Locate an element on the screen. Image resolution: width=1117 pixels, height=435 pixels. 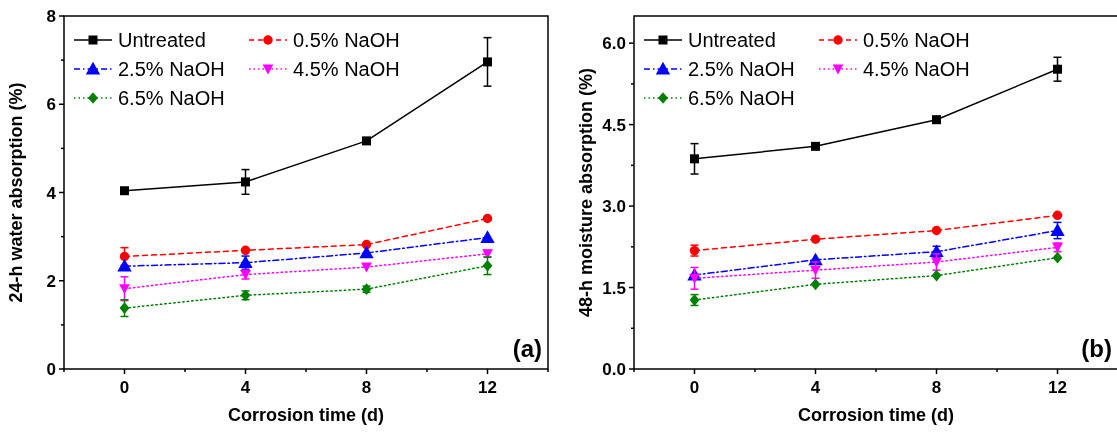
y-tick-label: 3.0 is located at coordinates (614, 207).